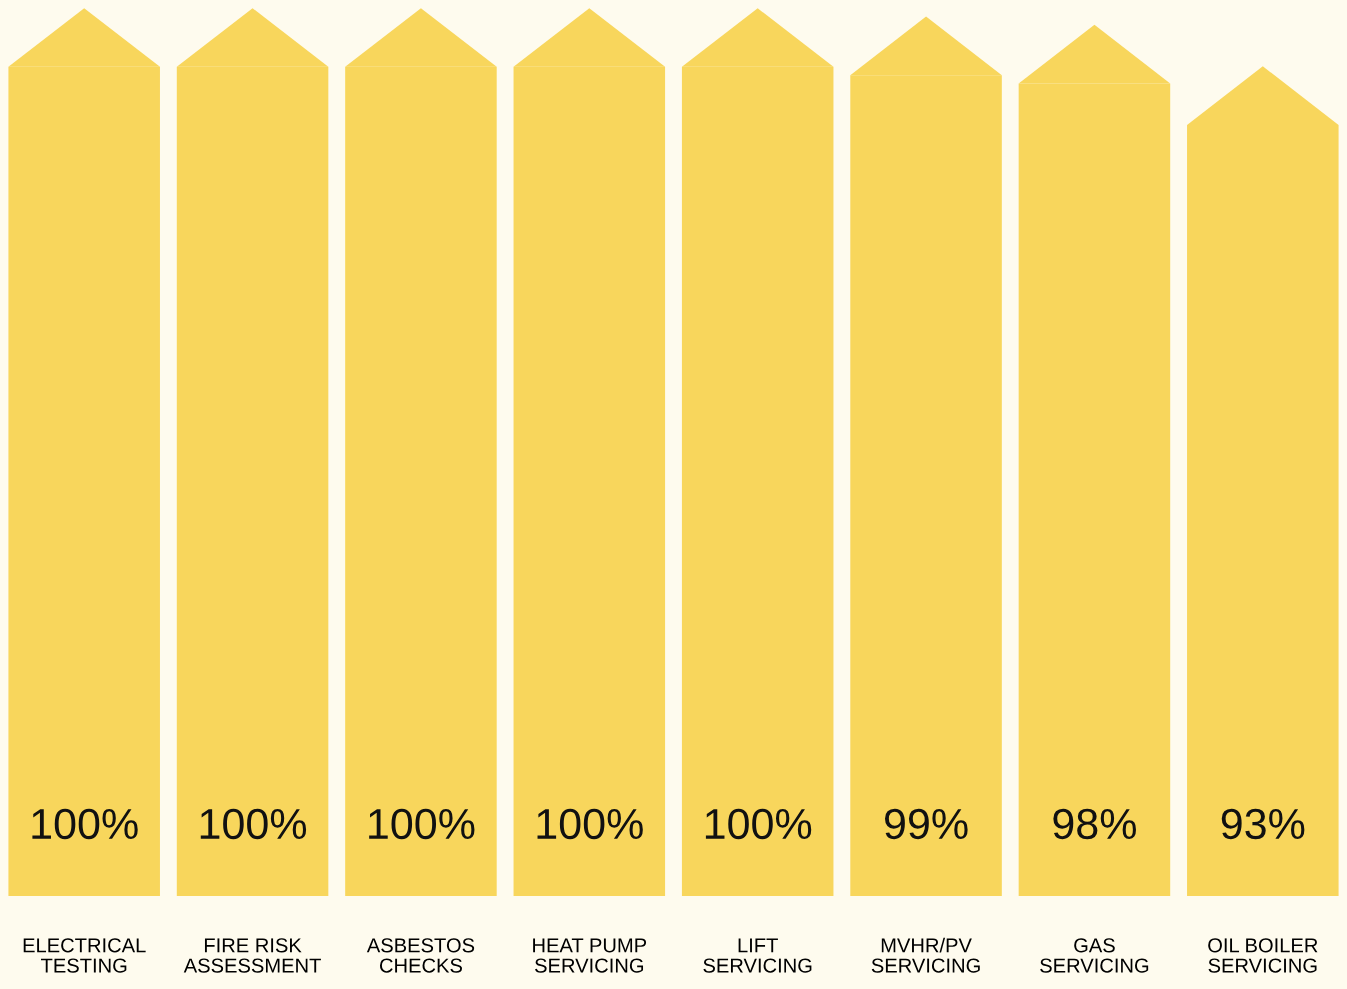 The height and width of the screenshot is (989, 1347). Describe the element at coordinates (926, 824) in the screenshot. I see `data-label: 99%` at that location.